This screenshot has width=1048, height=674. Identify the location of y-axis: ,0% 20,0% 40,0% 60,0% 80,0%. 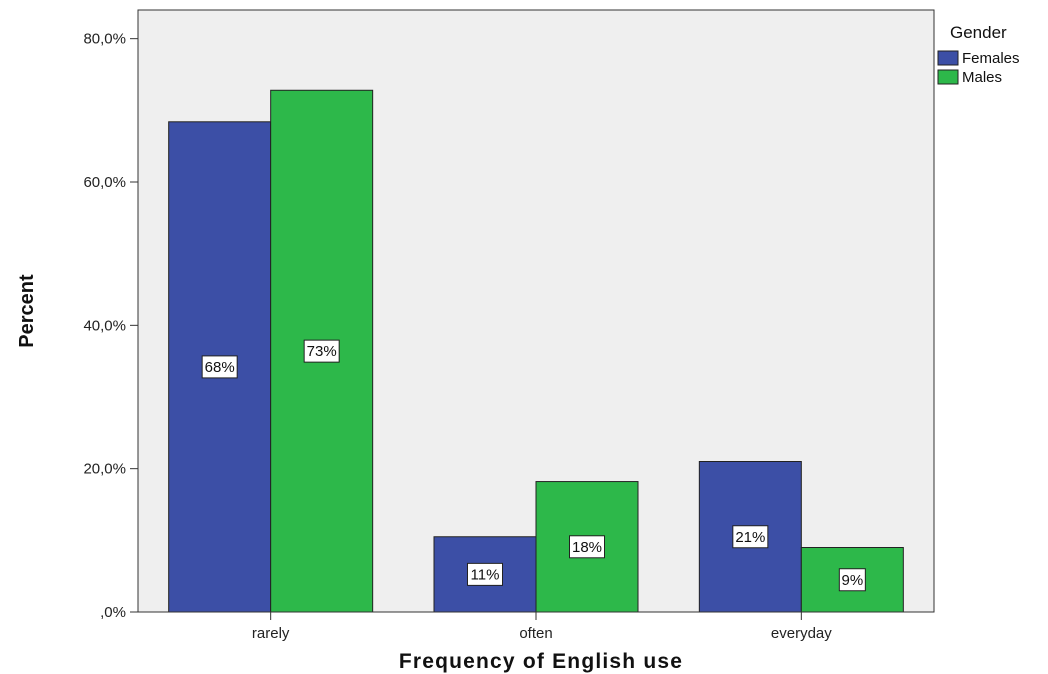
(111, 315).